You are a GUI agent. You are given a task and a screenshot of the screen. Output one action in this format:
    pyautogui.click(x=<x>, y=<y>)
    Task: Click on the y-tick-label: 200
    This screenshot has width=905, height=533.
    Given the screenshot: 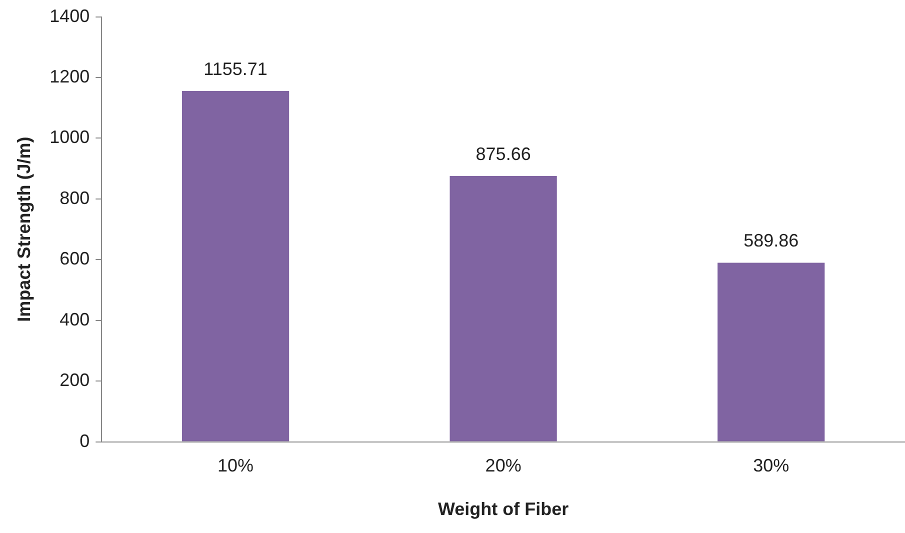 What is the action you would take?
    pyautogui.click(x=75, y=380)
    